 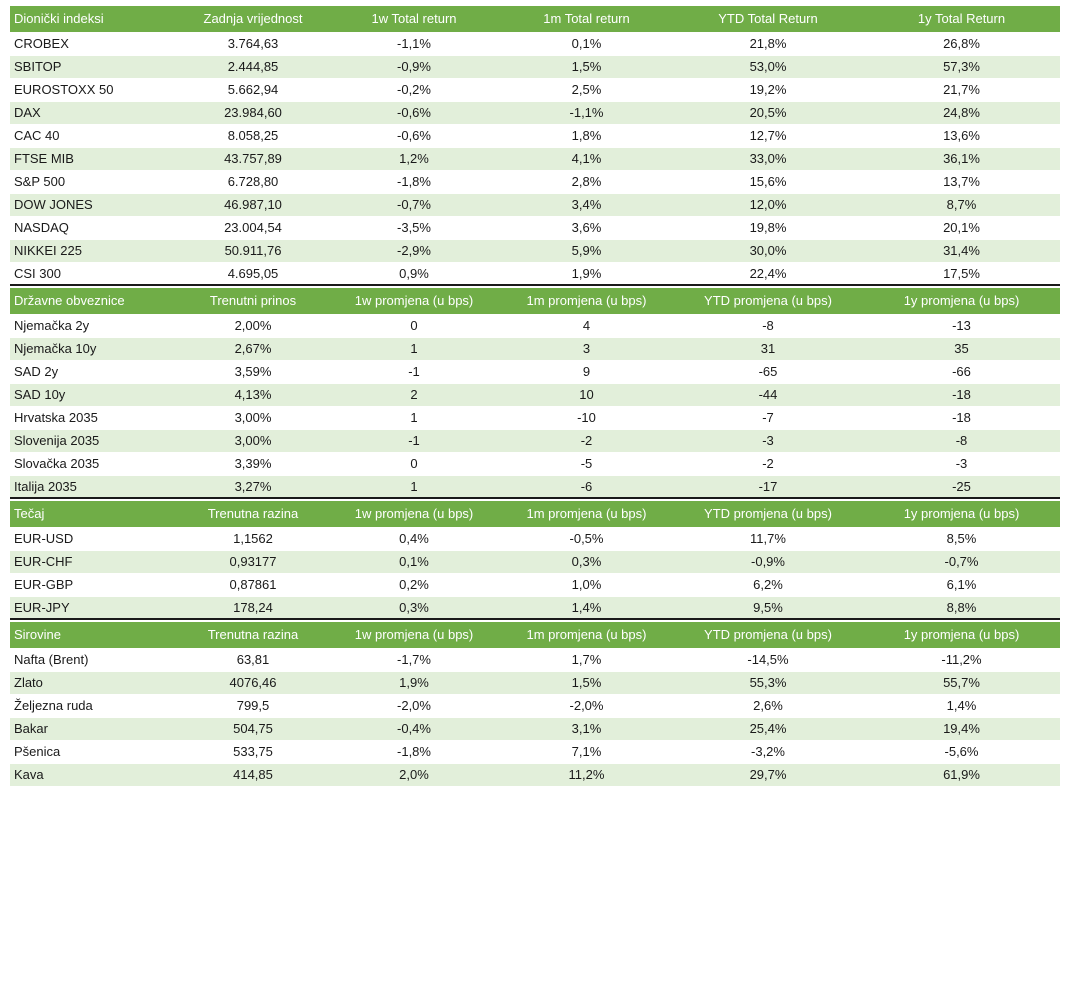 What do you see at coordinates (768, 562) in the screenshot?
I see `table-cell: -0,9%` at bounding box center [768, 562].